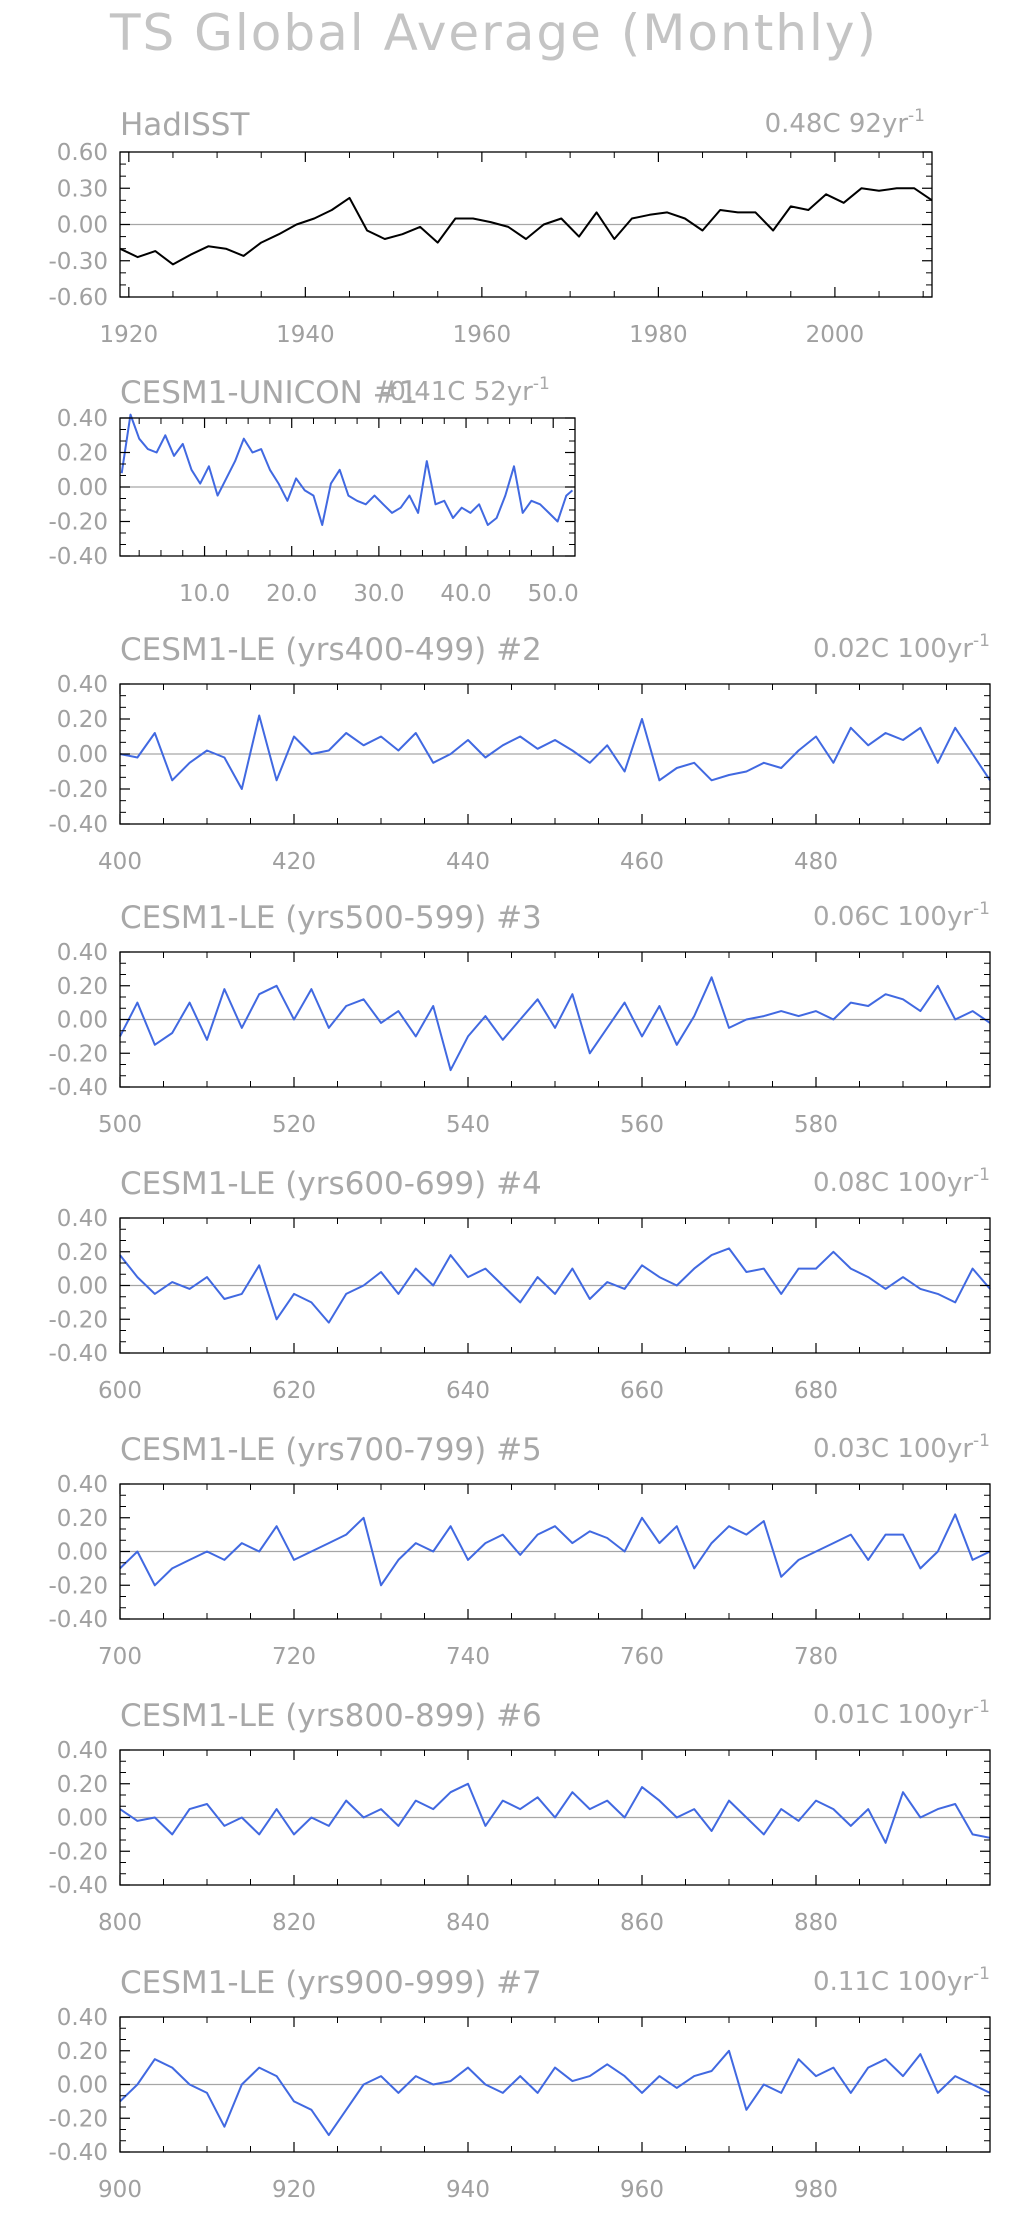 This screenshot has height=2216, width=1018. Describe the element at coordinates (331, 1983) in the screenshot. I see `panel-title: CESM1-LE (yrs900-999) #7` at that location.